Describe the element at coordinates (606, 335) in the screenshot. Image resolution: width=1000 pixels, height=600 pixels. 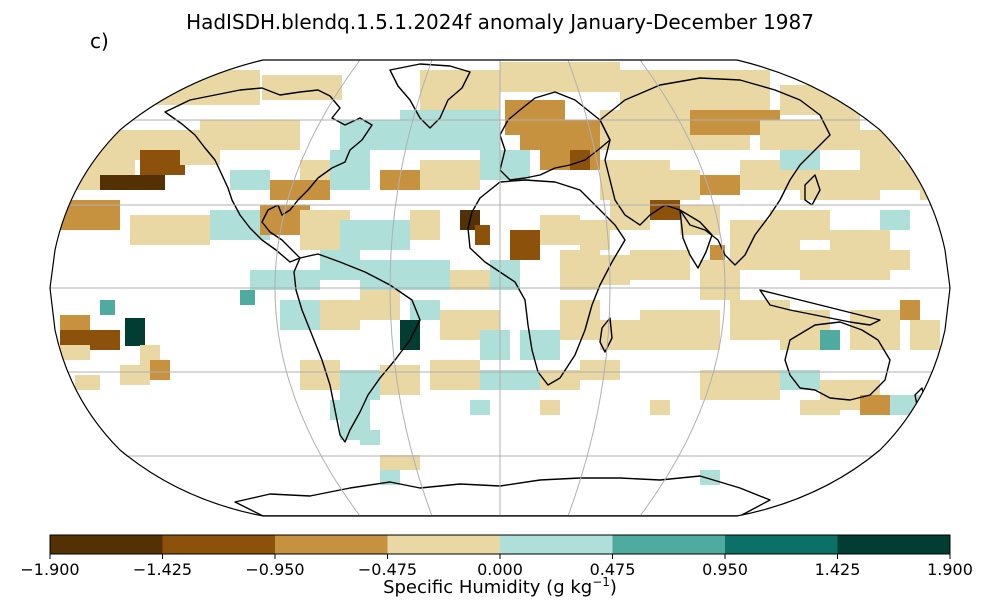
I see `coastline-madagascar` at that location.